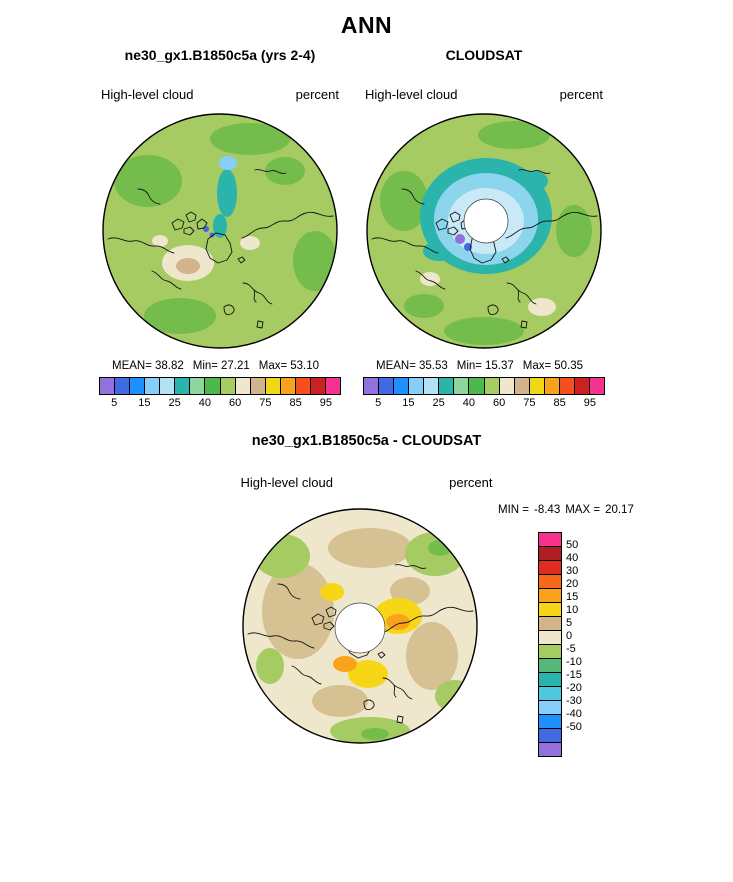 The width and height of the screenshot is (733, 882). What do you see at coordinates (147, 94) in the screenshot?
I see `model-variable-label: High-level cloud` at bounding box center [147, 94].